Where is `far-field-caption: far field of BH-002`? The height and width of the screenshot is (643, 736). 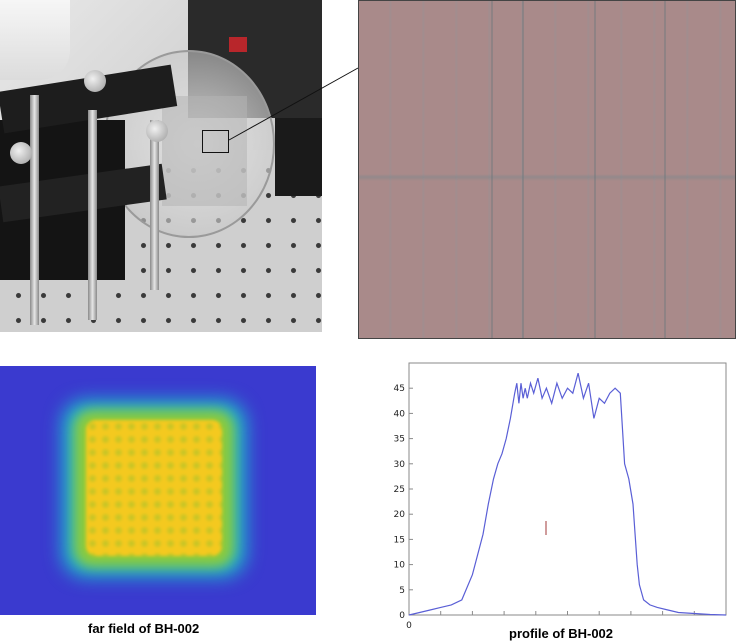 far-field-caption: far field of BH-002 is located at coordinates (144, 628).